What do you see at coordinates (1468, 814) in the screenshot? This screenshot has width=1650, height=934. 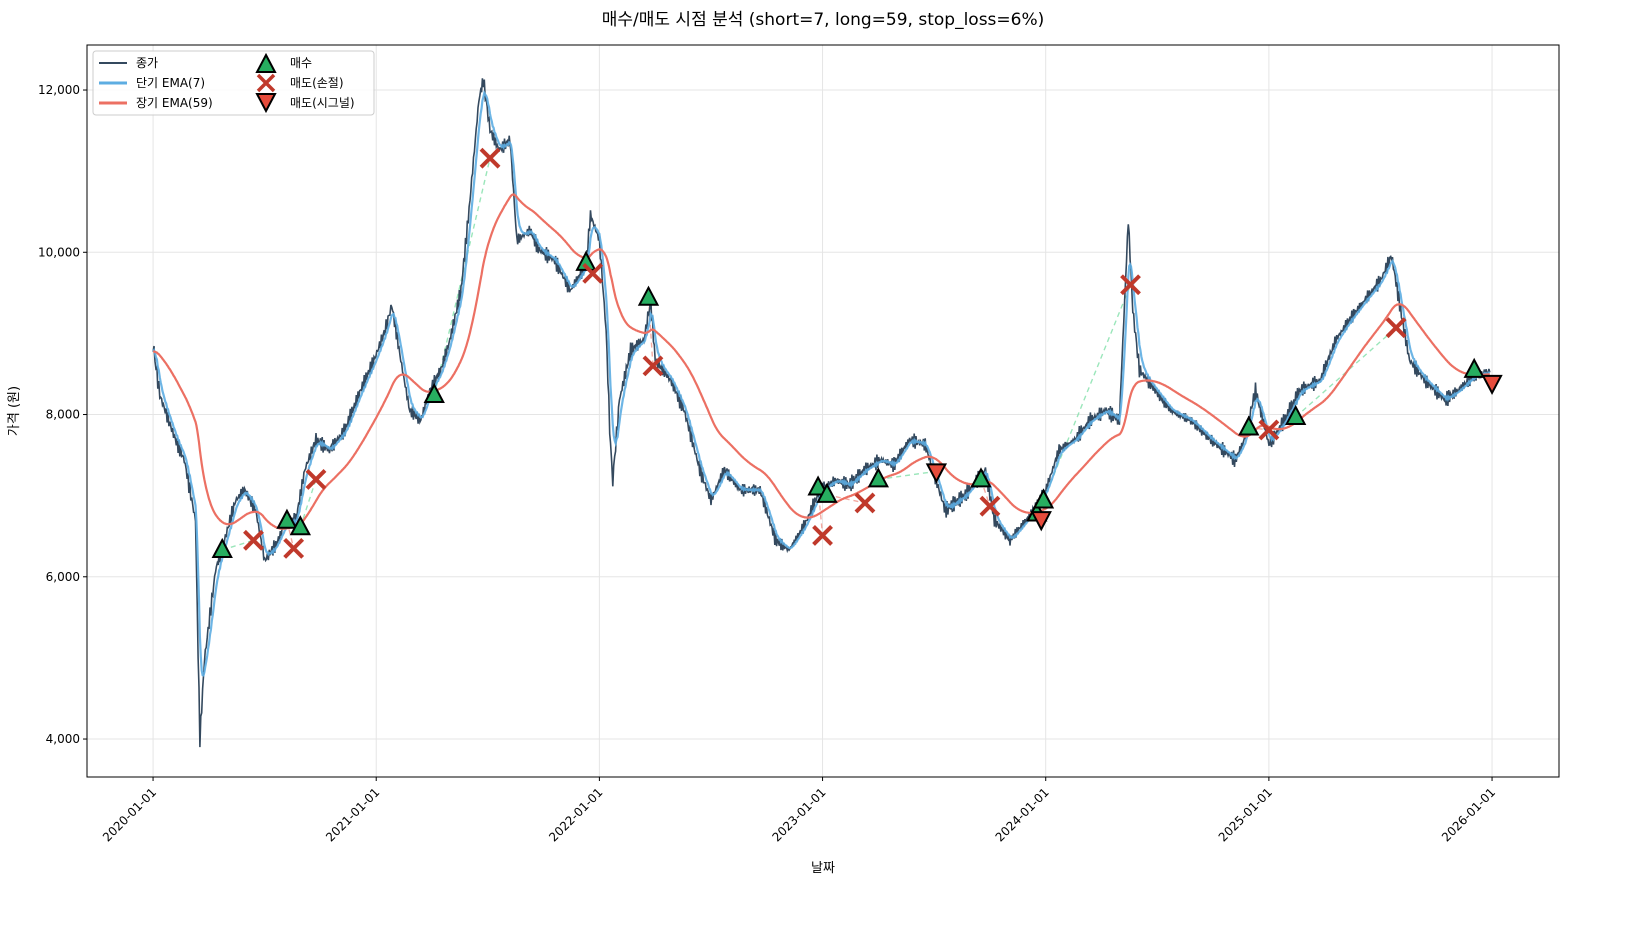 I see `x-tick-label: 2026-01-01` at bounding box center [1468, 814].